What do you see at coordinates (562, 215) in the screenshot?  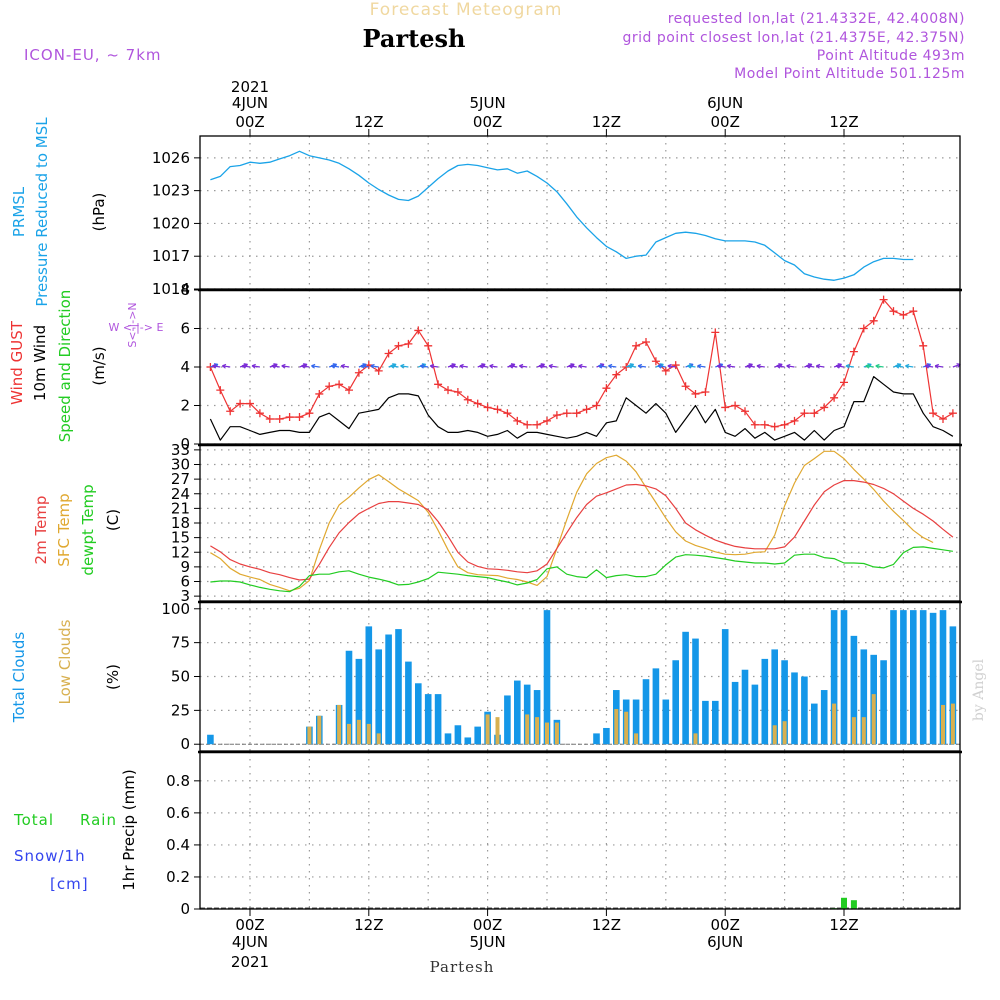 I see `prmsl-line` at bounding box center [562, 215].